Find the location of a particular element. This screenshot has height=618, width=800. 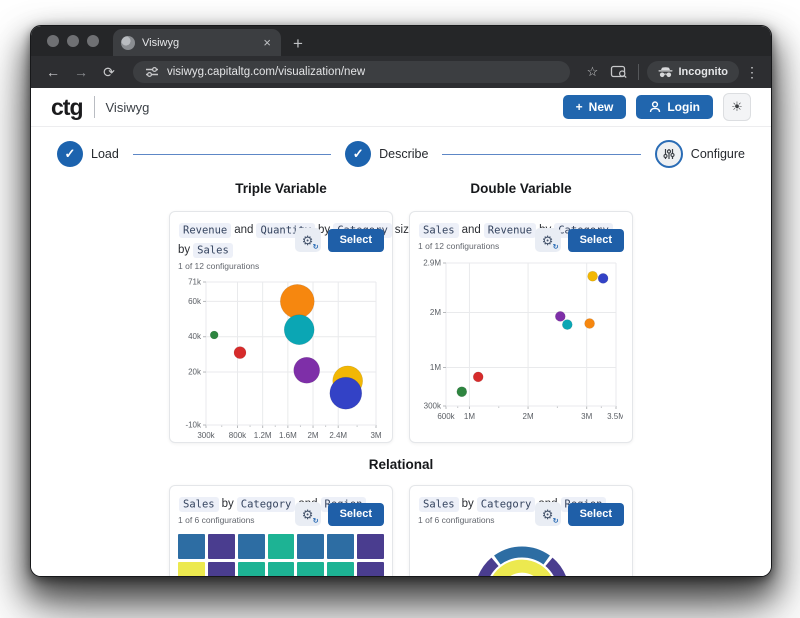

address-bar: visiwyg.capitaltg.com/visualization/new is located at coordinates (351, 72).